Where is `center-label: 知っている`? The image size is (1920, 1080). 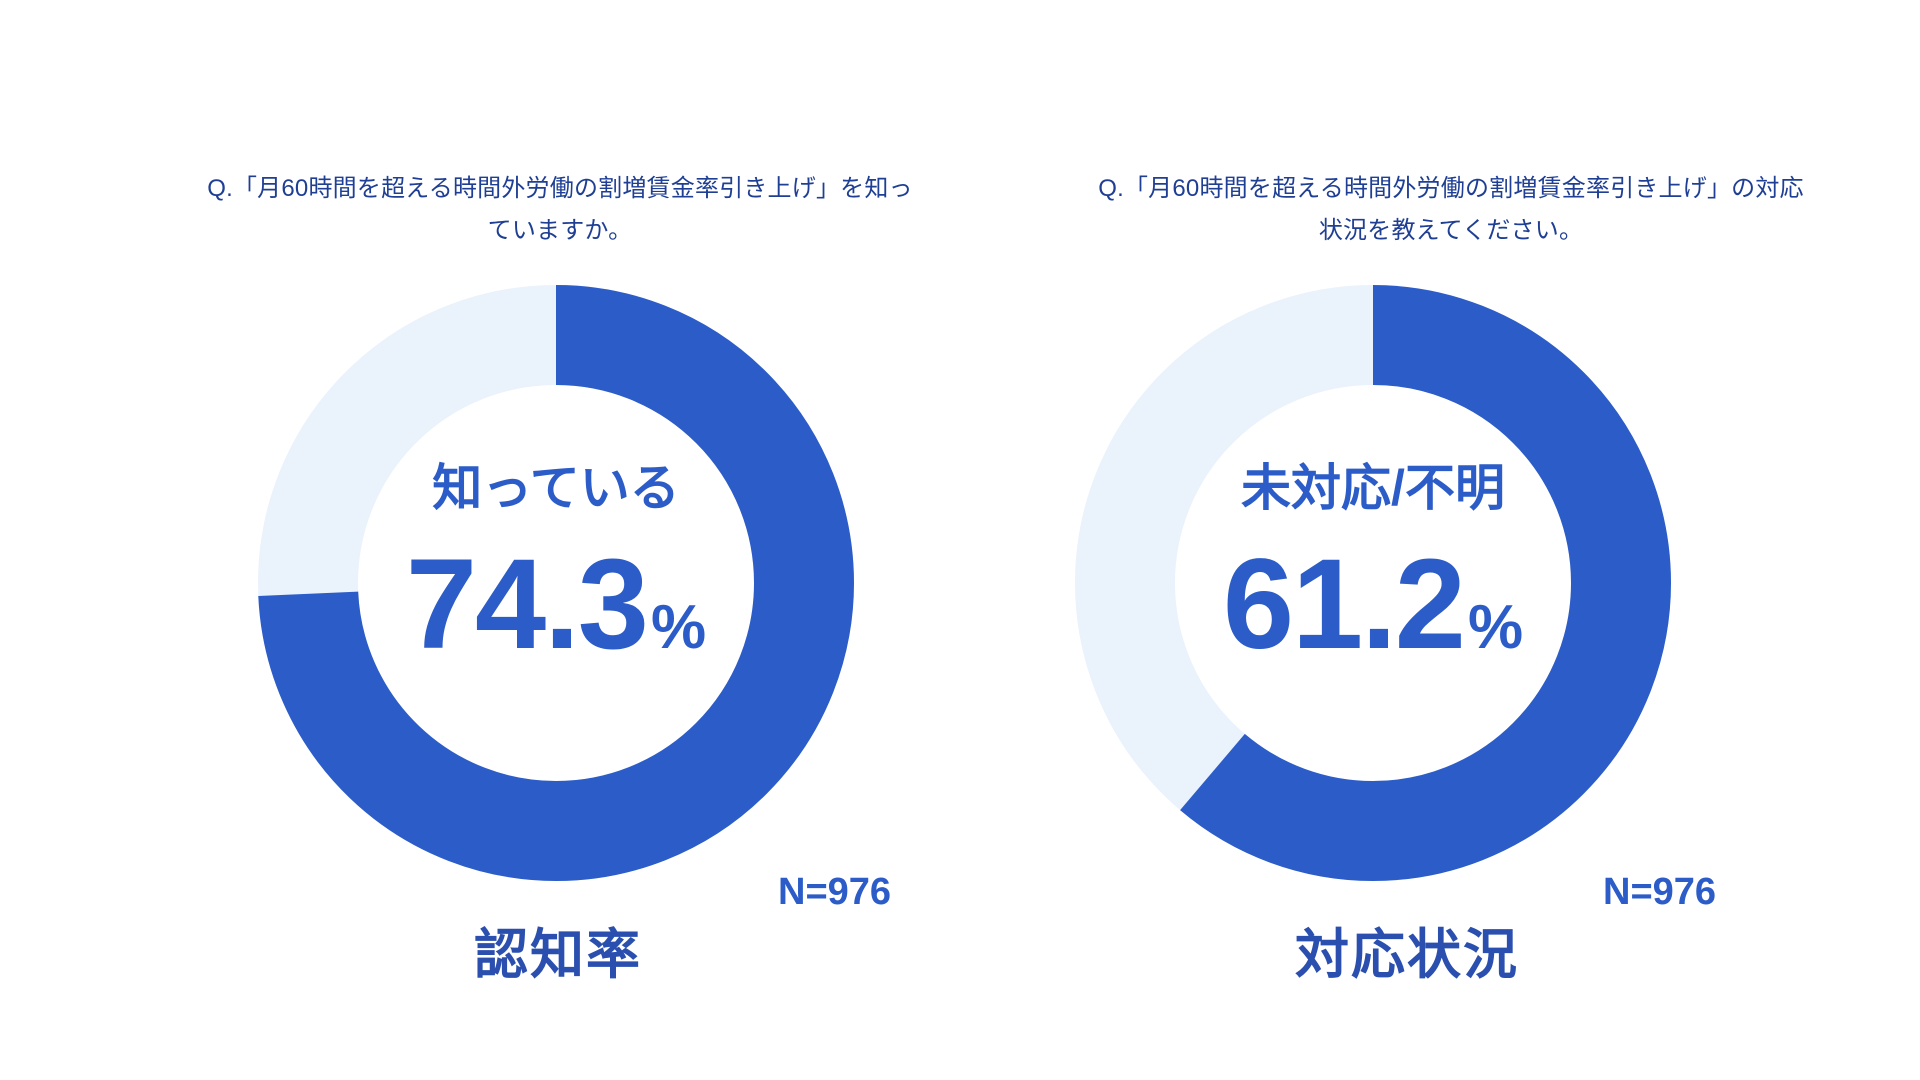
center-label: 知っている is located at coordinates (556, 488).